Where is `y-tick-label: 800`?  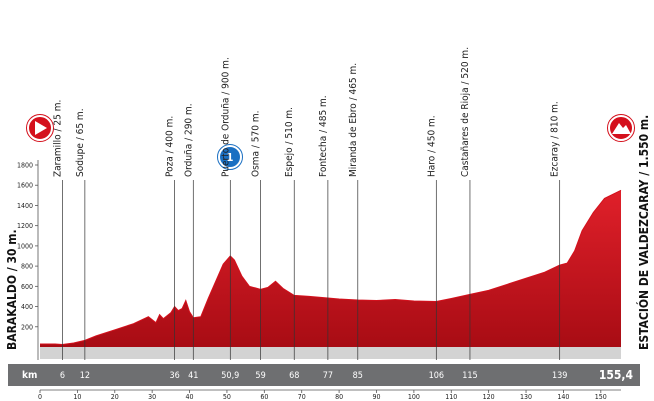 y-tick-label: 800 is located at coordinates (27, 267).